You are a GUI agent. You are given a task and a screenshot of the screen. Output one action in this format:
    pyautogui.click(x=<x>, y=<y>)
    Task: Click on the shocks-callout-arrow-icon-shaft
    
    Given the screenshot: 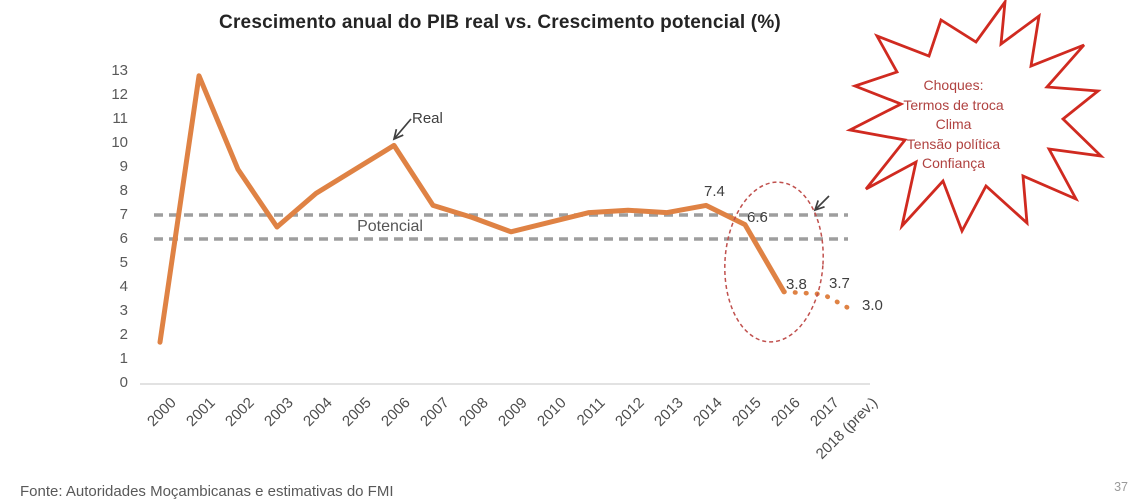 What is the action you would take?
    pyautogui.click(x=822, y=203)
    